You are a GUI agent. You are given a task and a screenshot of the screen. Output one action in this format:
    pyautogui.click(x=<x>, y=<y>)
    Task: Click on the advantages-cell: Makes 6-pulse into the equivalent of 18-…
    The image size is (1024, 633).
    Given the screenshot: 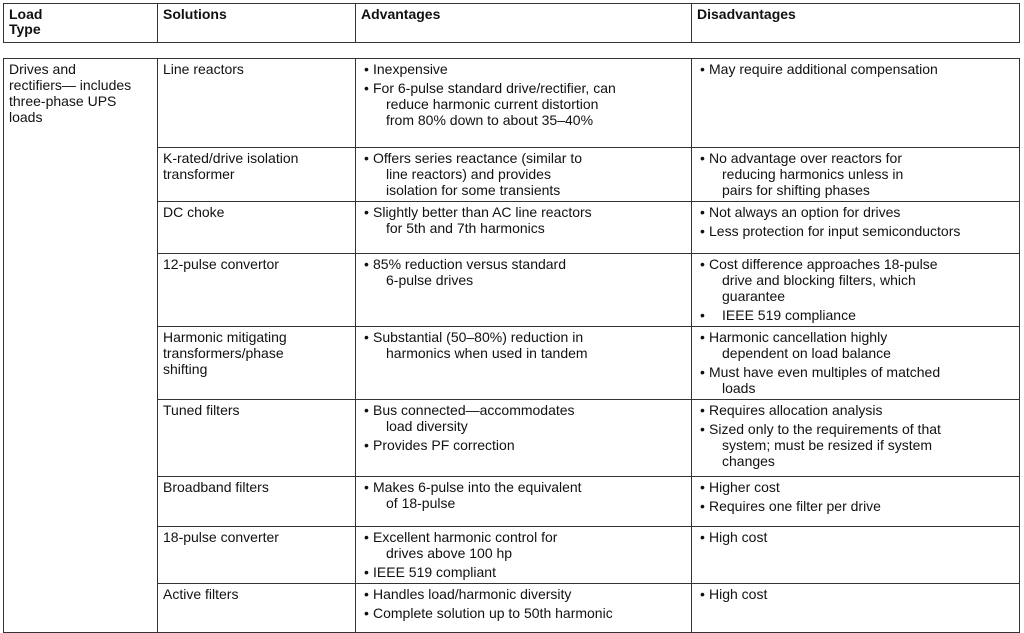 What is the action you would take?
    pyautogui.click(x=523, y=501)
    